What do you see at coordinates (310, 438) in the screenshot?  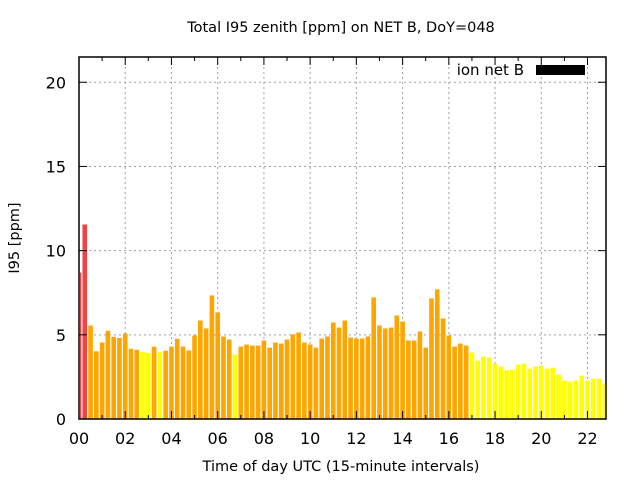 I see `x-tick-label: 10` at bounding box center [310, 438].